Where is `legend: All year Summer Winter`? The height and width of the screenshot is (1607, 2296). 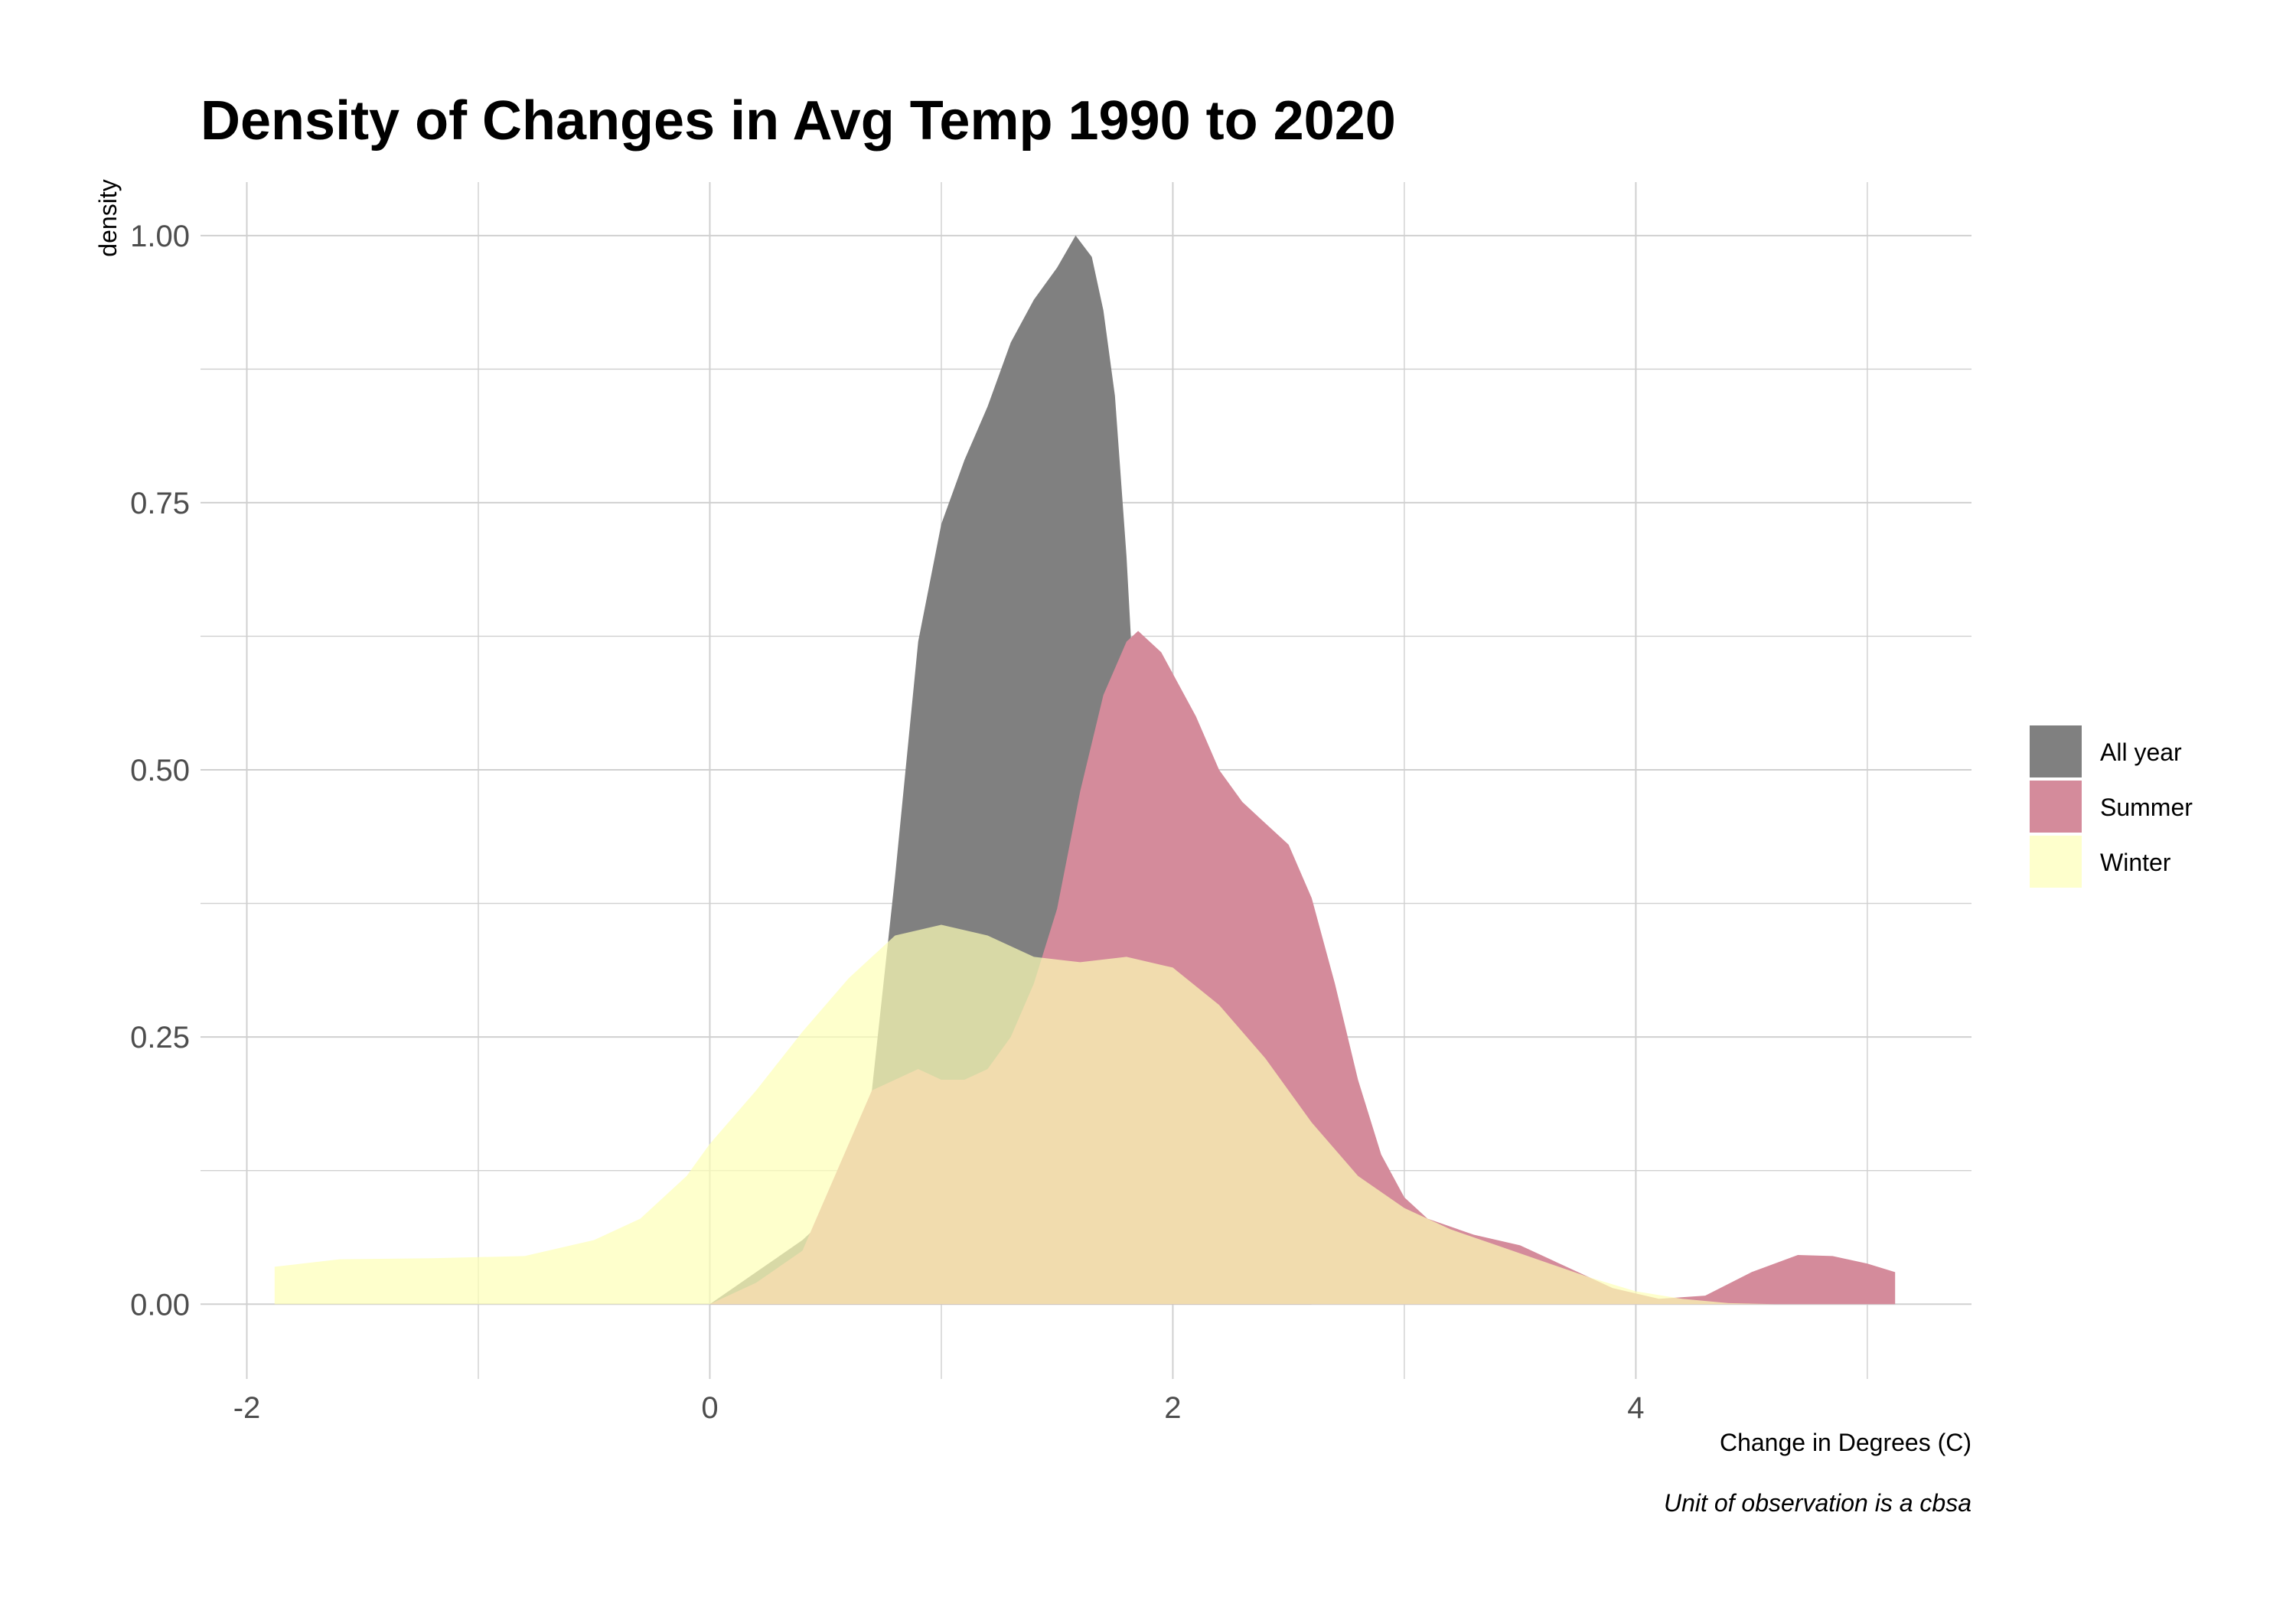 legend: All year Summer Winter is located at coordinates (2111, 806).